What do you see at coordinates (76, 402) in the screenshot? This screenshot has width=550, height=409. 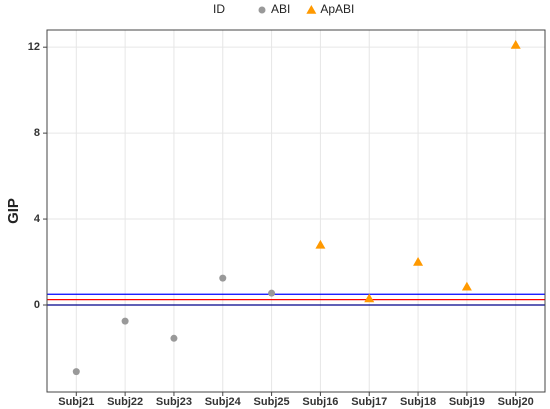 I see `x-tick-label: Subj21` at bounding box center [76, 402].